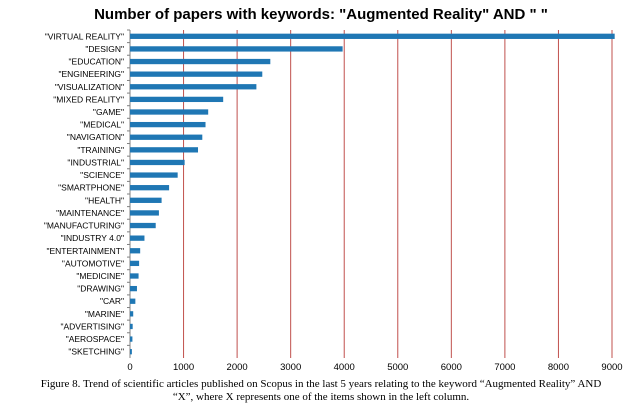 The height and width of the screenshot is (412, 642). Describe the element at coordinates (100, 289) in the screenshot. I see `category-label: "DRAWING"` at that location.